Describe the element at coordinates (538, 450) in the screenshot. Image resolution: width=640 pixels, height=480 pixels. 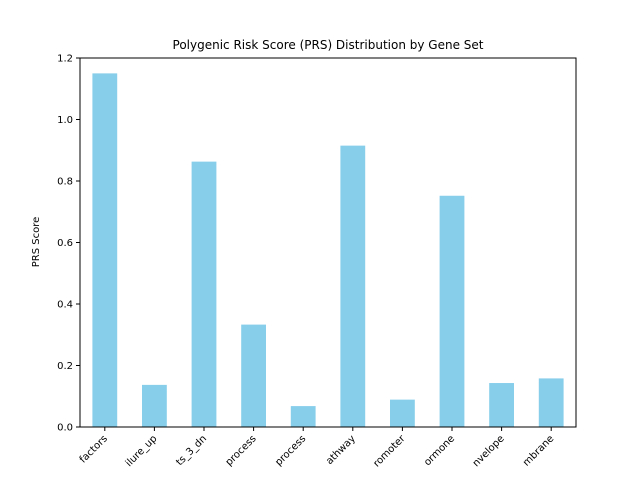
I see `x-tick-label: mbrane` at that location.